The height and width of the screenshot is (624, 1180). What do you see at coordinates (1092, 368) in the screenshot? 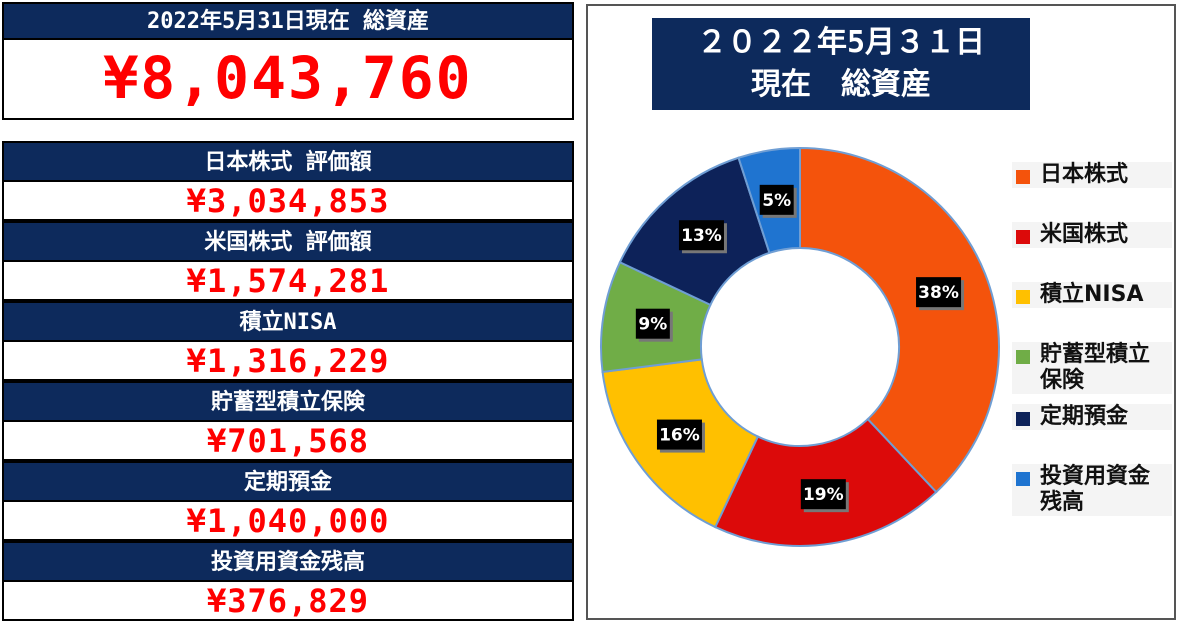
I see `legend-item: 貯蓄型積立 保険` at bounding box center [1092, 368].